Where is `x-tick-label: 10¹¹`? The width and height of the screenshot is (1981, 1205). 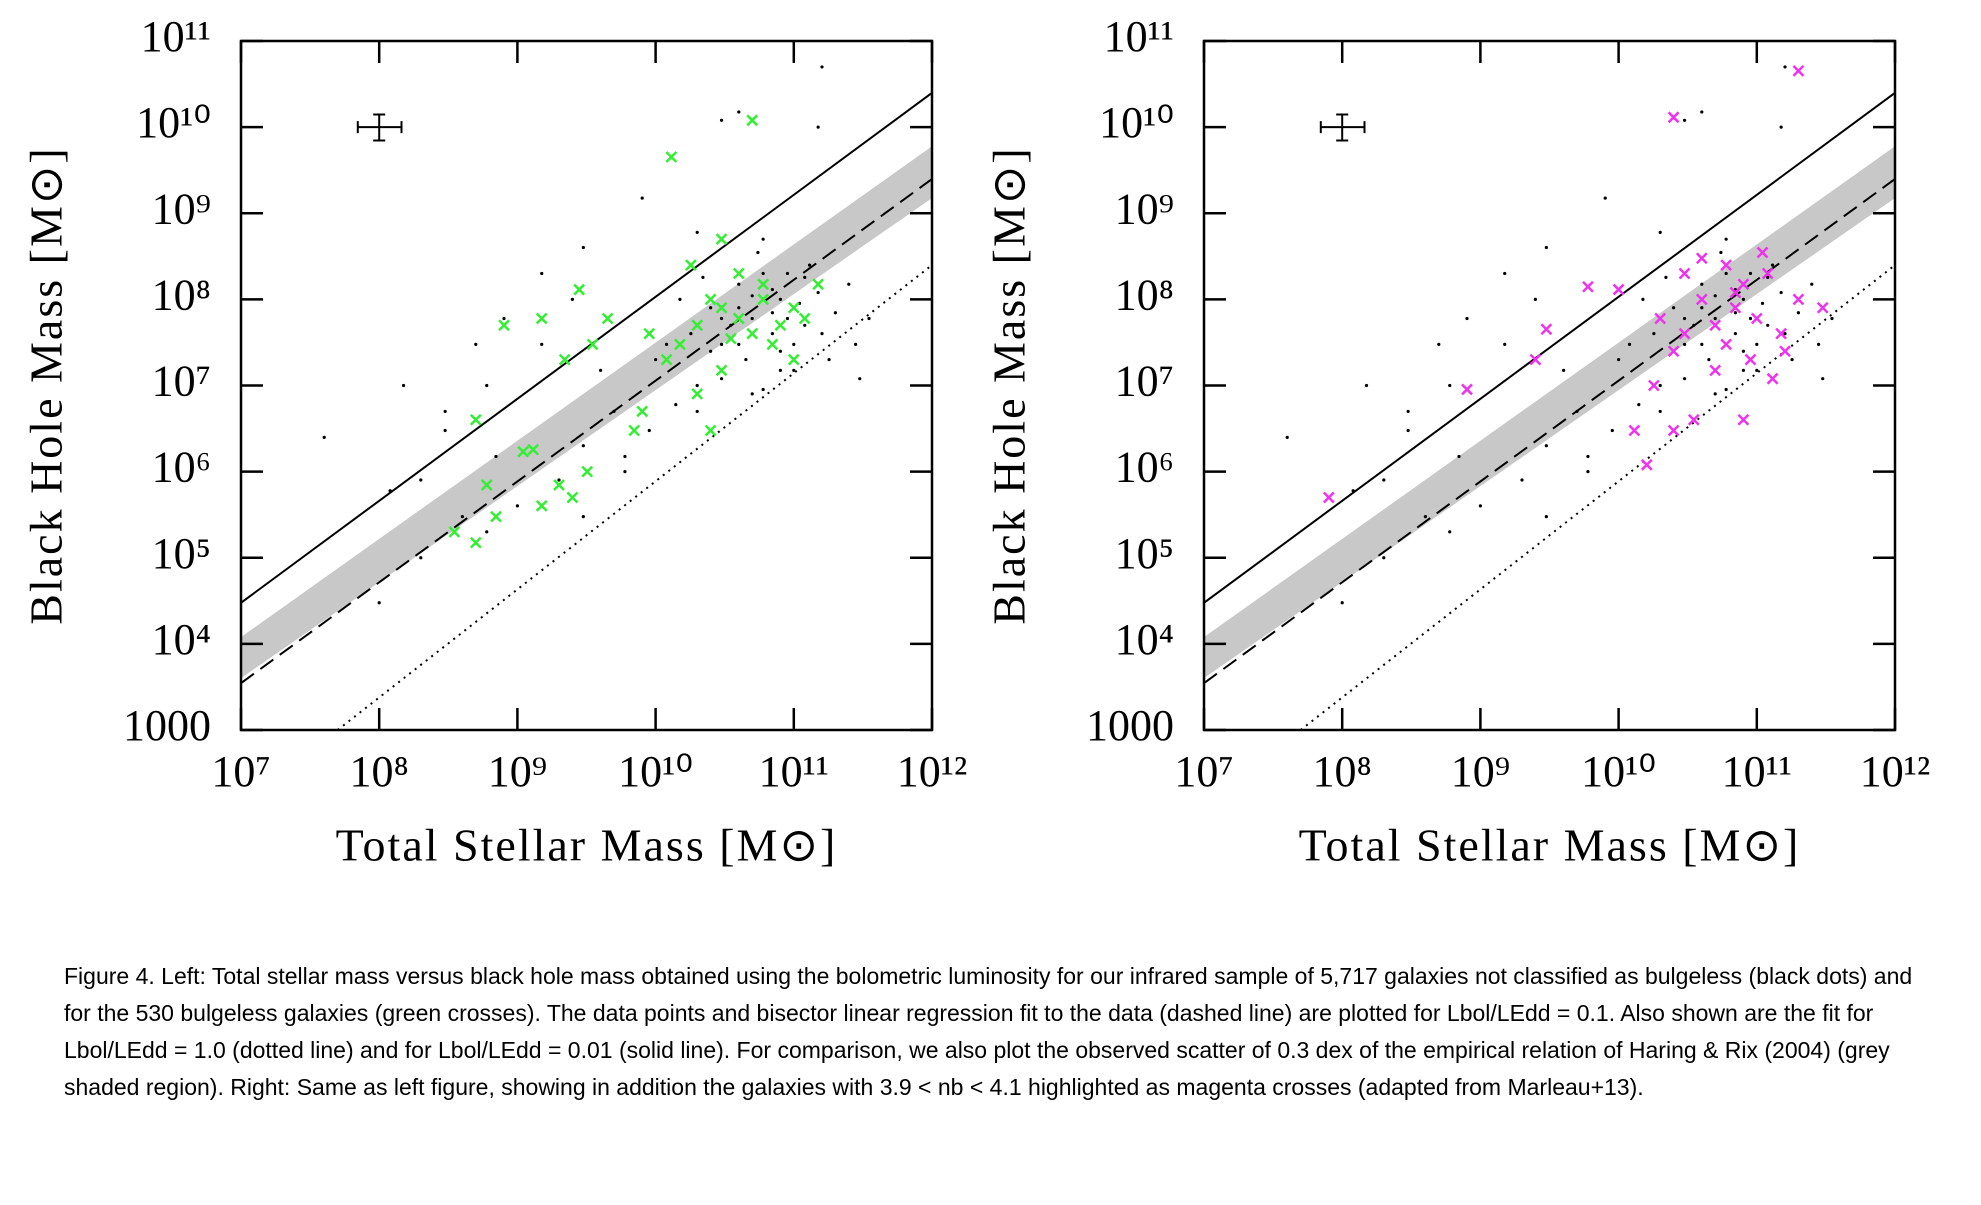 x-tick-label: 10¹¹ is located at coordinates (1757, 771).